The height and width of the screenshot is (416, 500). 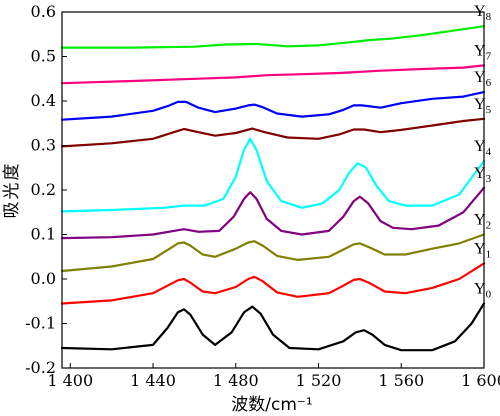 I want to click on y-tick-label: 0.2, so click(x=43, y=189).